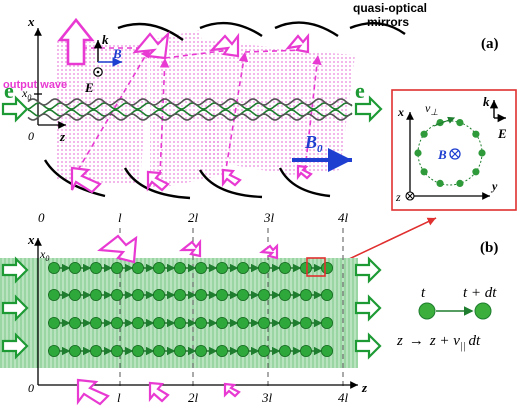 The height and width of the screenshot is (407, 520). Describe the element at coordinates (190, 109) in the screenshot. I see `electron-beam` at that location.